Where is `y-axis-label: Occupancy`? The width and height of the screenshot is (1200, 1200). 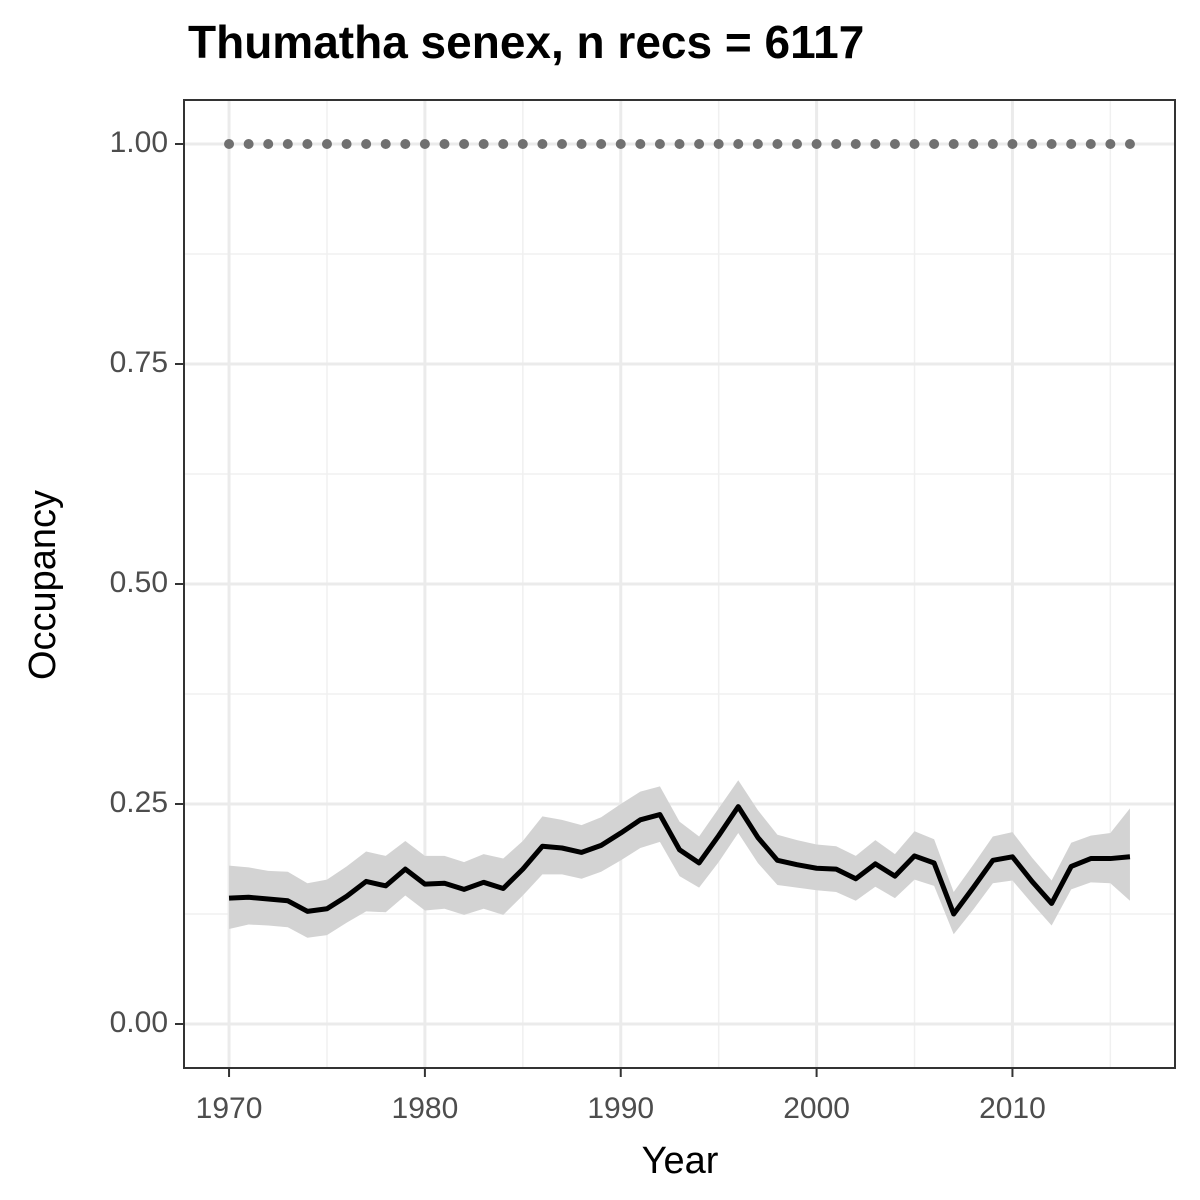
y-axis-label: Occupancy is located at coordinates (43, 585).